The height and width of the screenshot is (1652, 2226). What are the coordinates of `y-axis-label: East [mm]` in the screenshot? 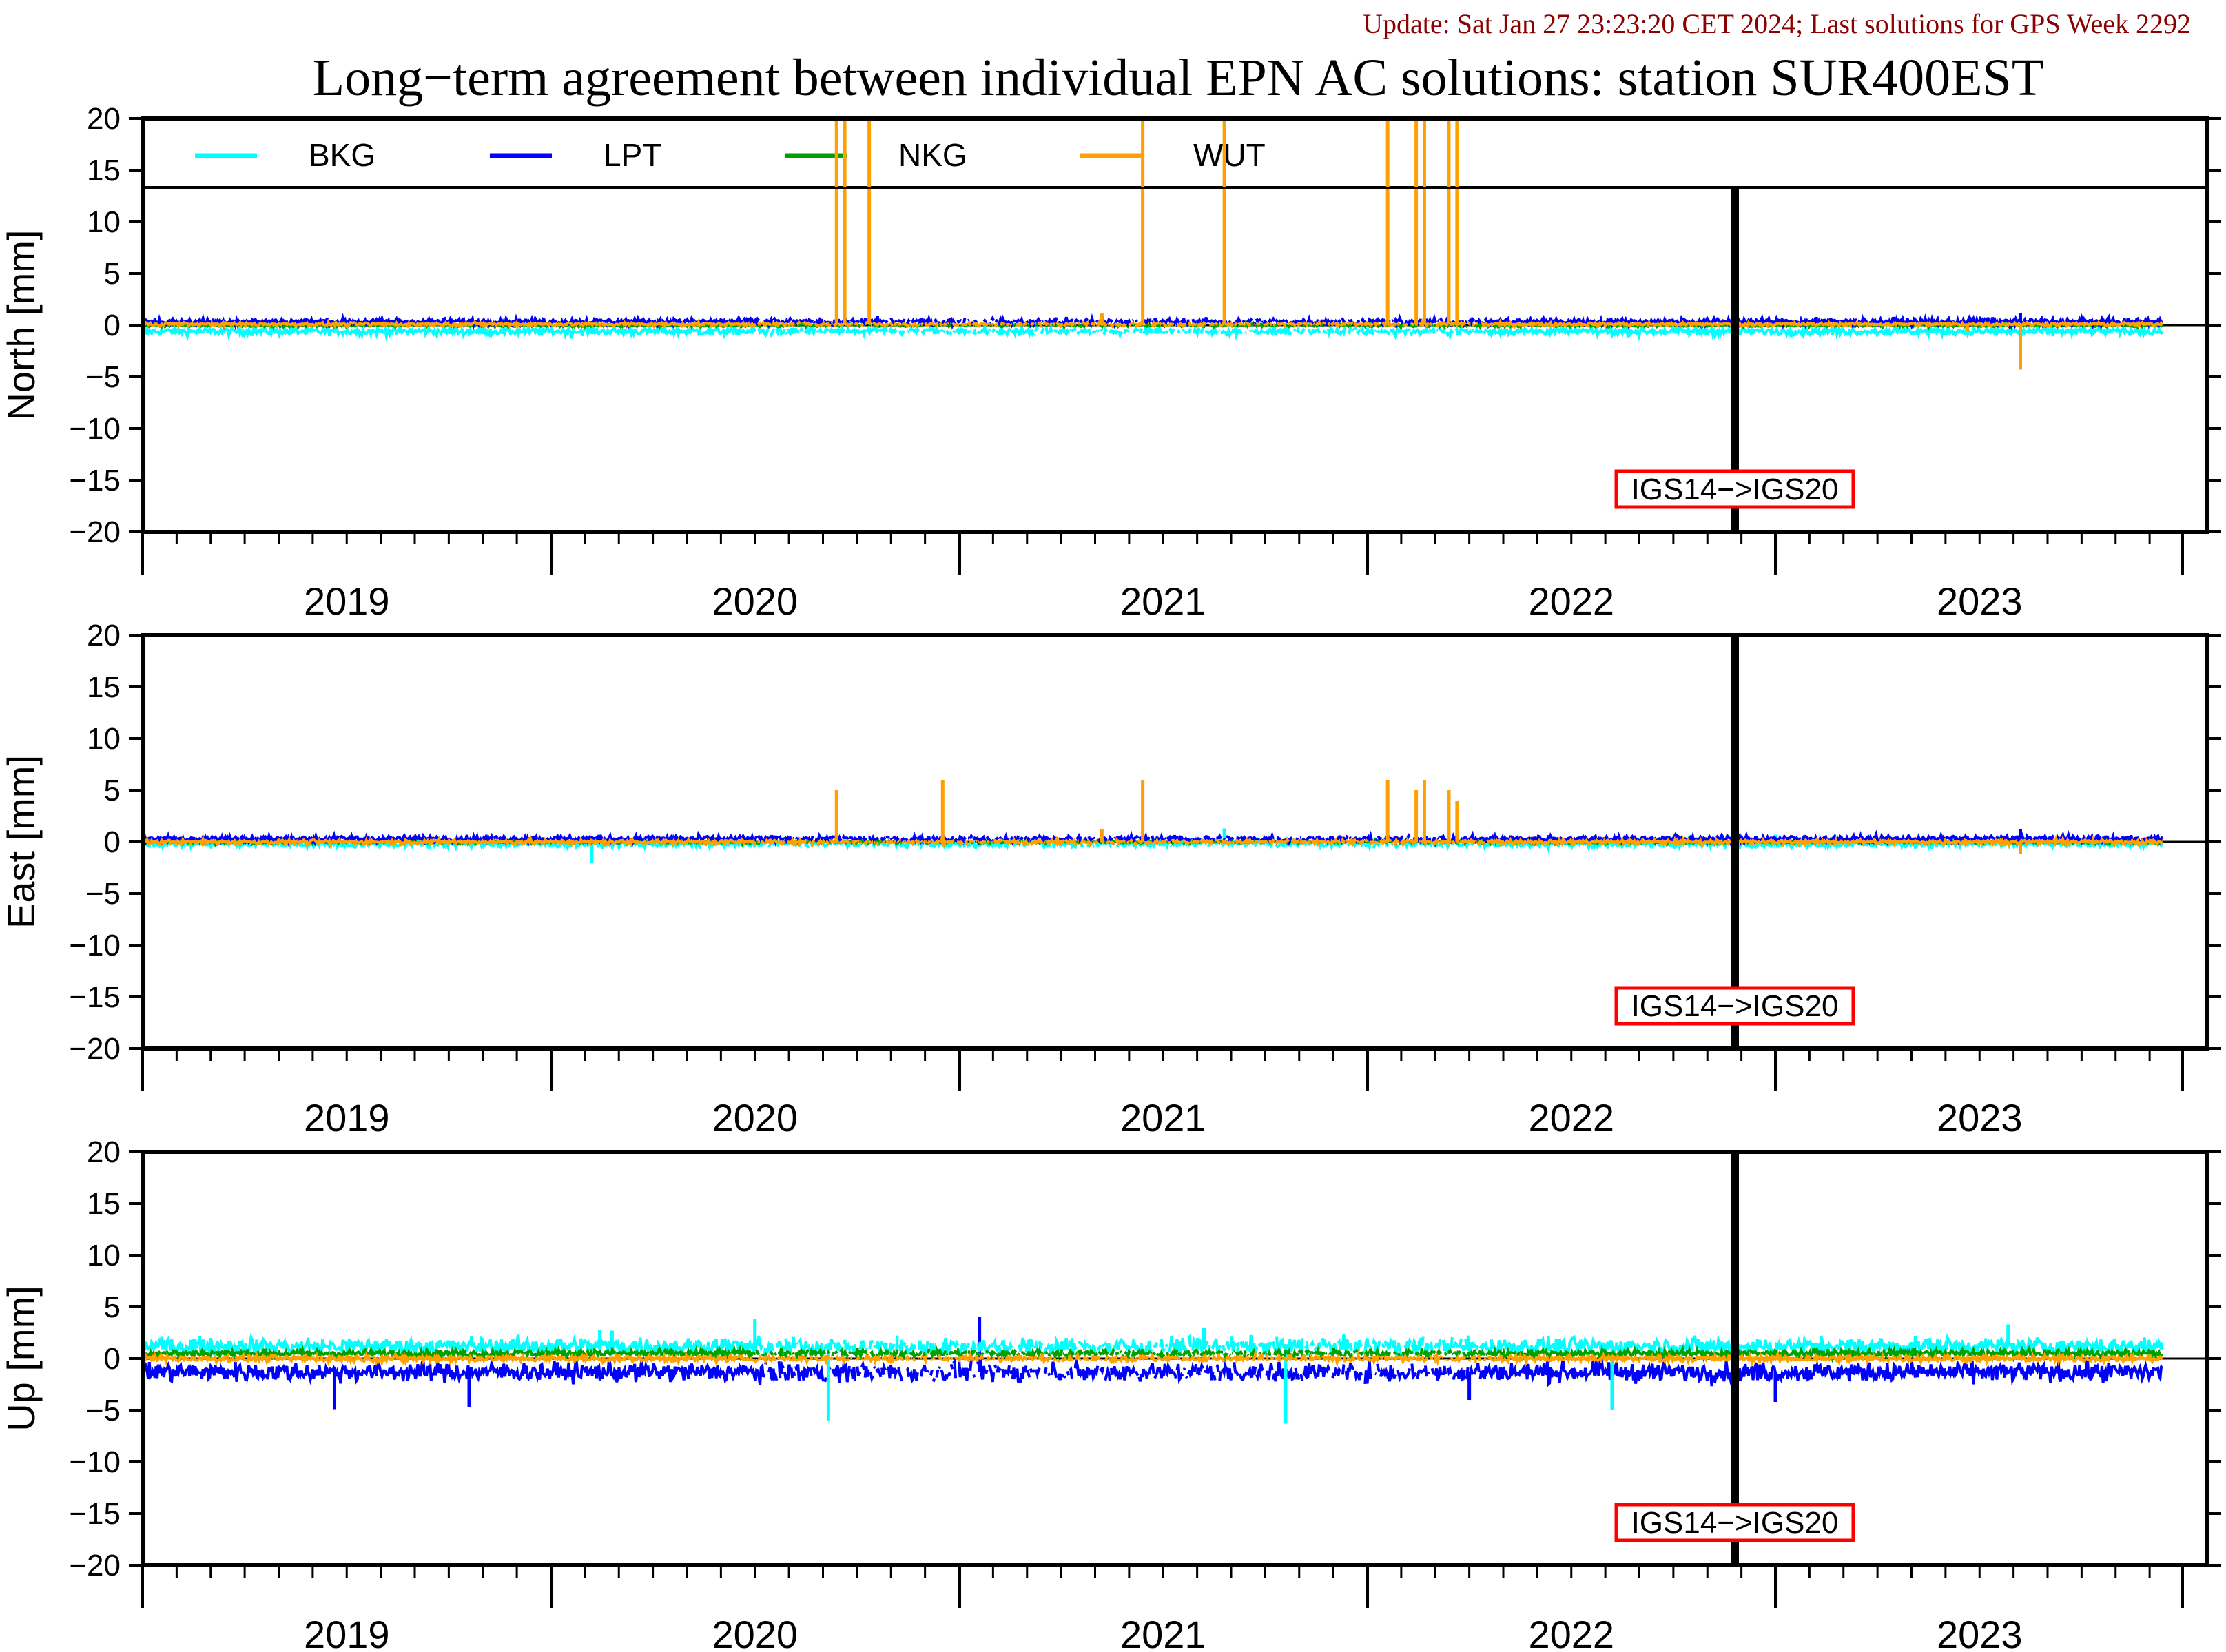 It's located at (21, 842).